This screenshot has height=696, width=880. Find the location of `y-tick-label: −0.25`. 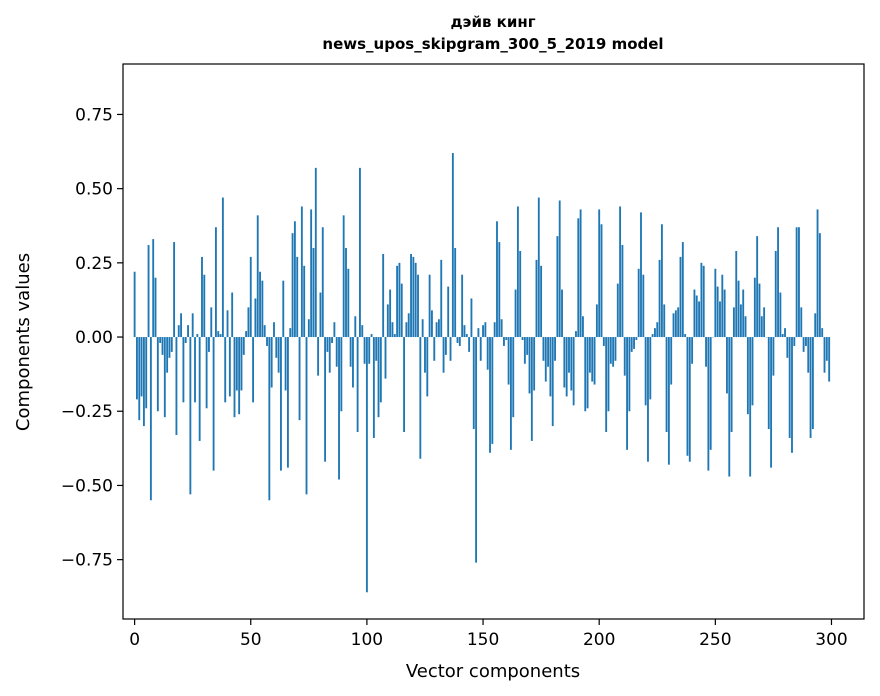

y-tick-label: −0.25 is located at coordinates (87, 412).